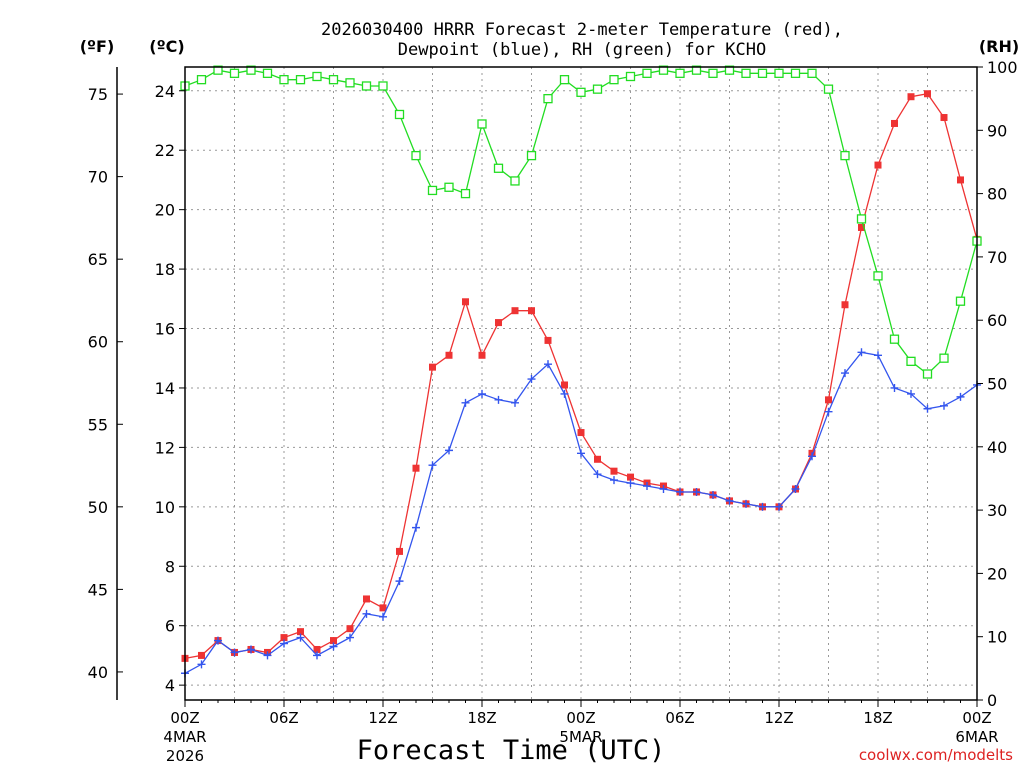 This screenshot has width=1024, height=768. Describe the element at coordinates (166, 46) in the screenshot. I see `celsius-unit-label: (ºC)` at that location.